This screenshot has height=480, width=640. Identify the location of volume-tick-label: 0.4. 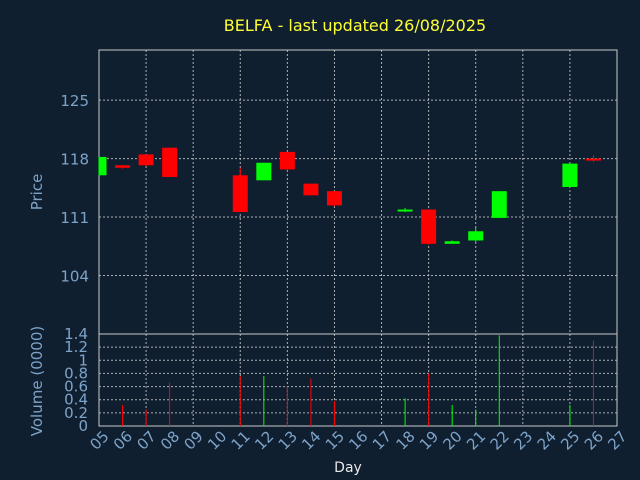
(76, 400).